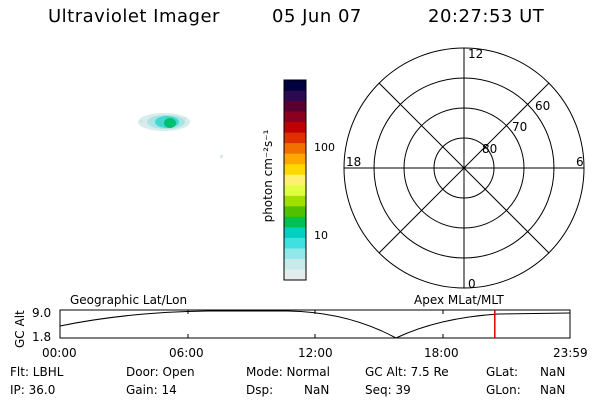  Describe the element at coordinates (489, 149) in the screenshot. I see `lat-label-80: 80` at that location.